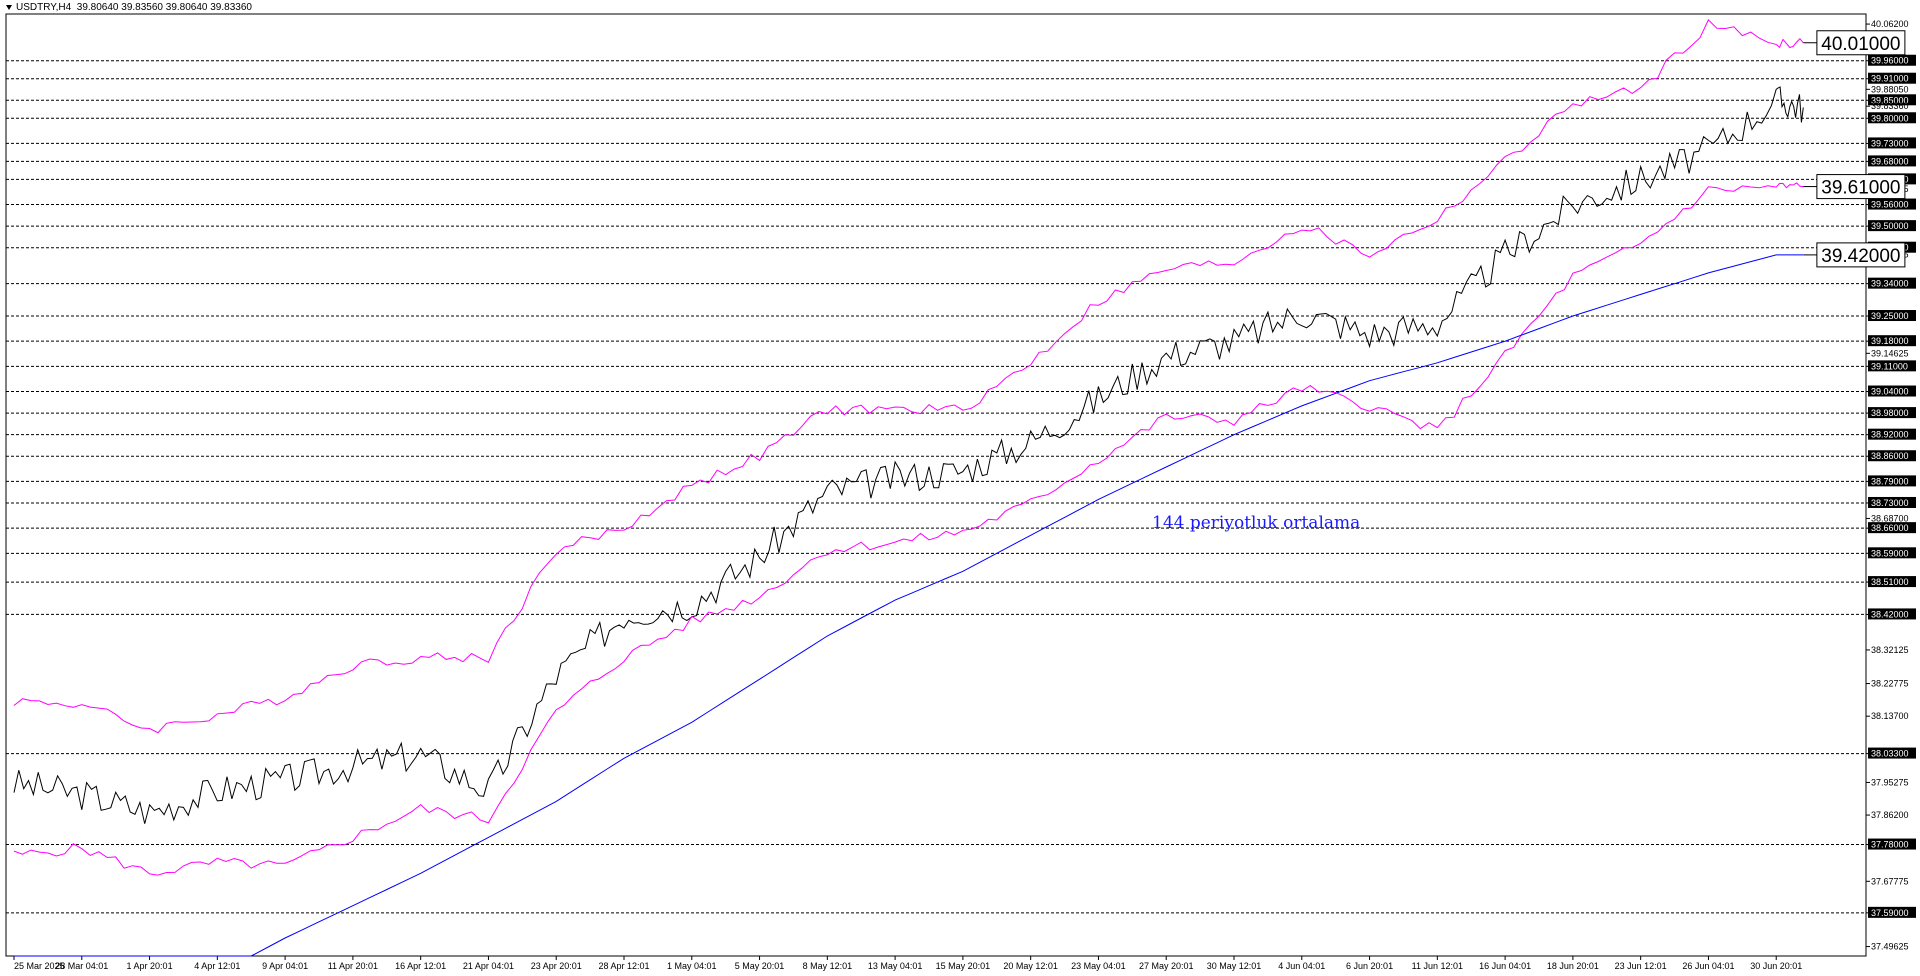  What do you see at coordinates (81, 966) in the screenshot?
I see `x-tick-label: 28 Mar 04:01` at bounding box center [81, 966].